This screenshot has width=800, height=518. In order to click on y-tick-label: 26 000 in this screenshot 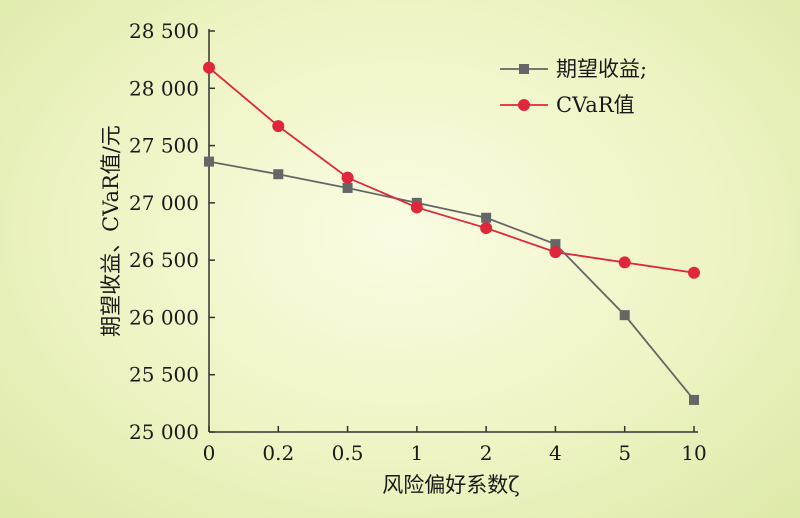, I will do `click(164, 317)`.